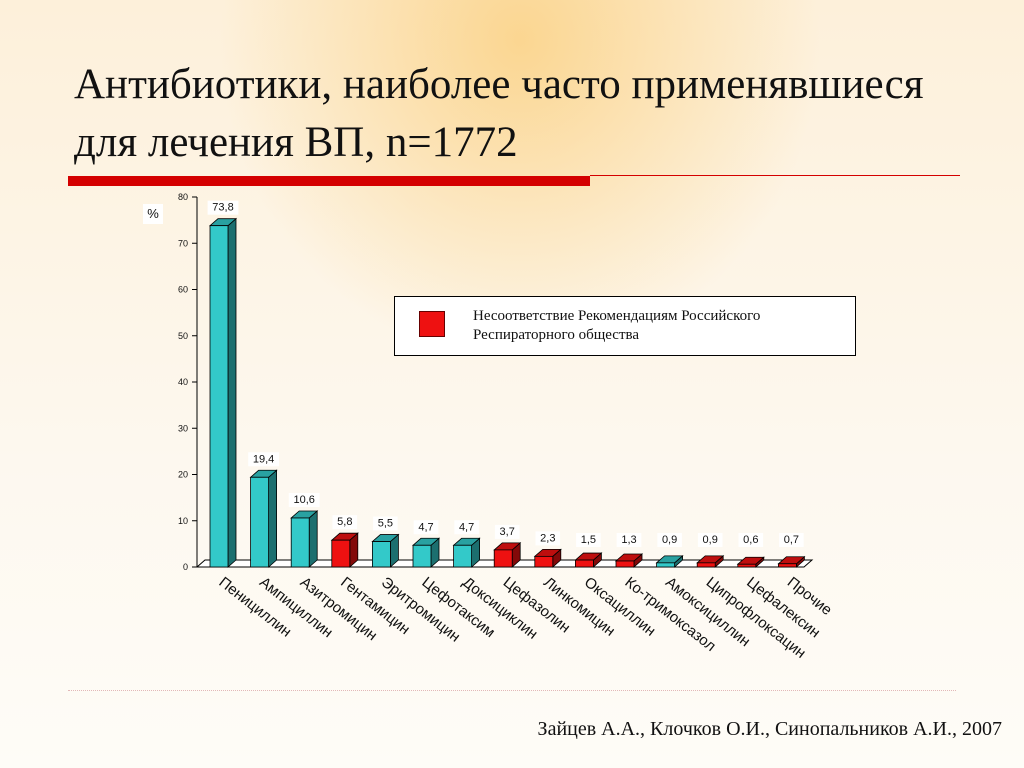 Image resolution: width=1024 pixels, height=768 pixels. What do you see at coordinates (183, 382) in the screenshot?
I see `y-tick-label: 40` at bounding box center [183, 382].